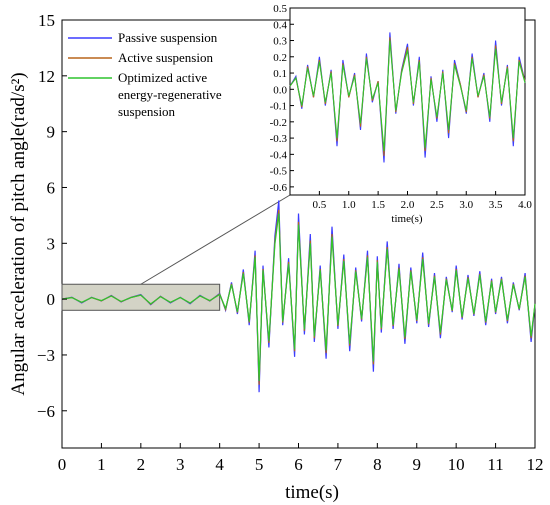 This screenshot has height=505, width=550. I want to click on x-tick-label: 5, so click(259, 464).